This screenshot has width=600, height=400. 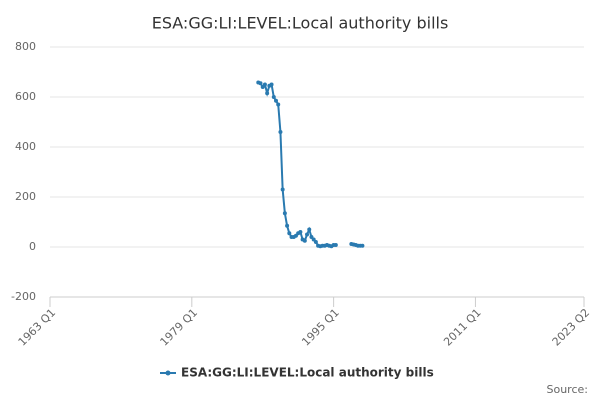 What do you see at coordinates (310, 164) in the screenshot?
I see `series-line` at bounding box center [310, 164].